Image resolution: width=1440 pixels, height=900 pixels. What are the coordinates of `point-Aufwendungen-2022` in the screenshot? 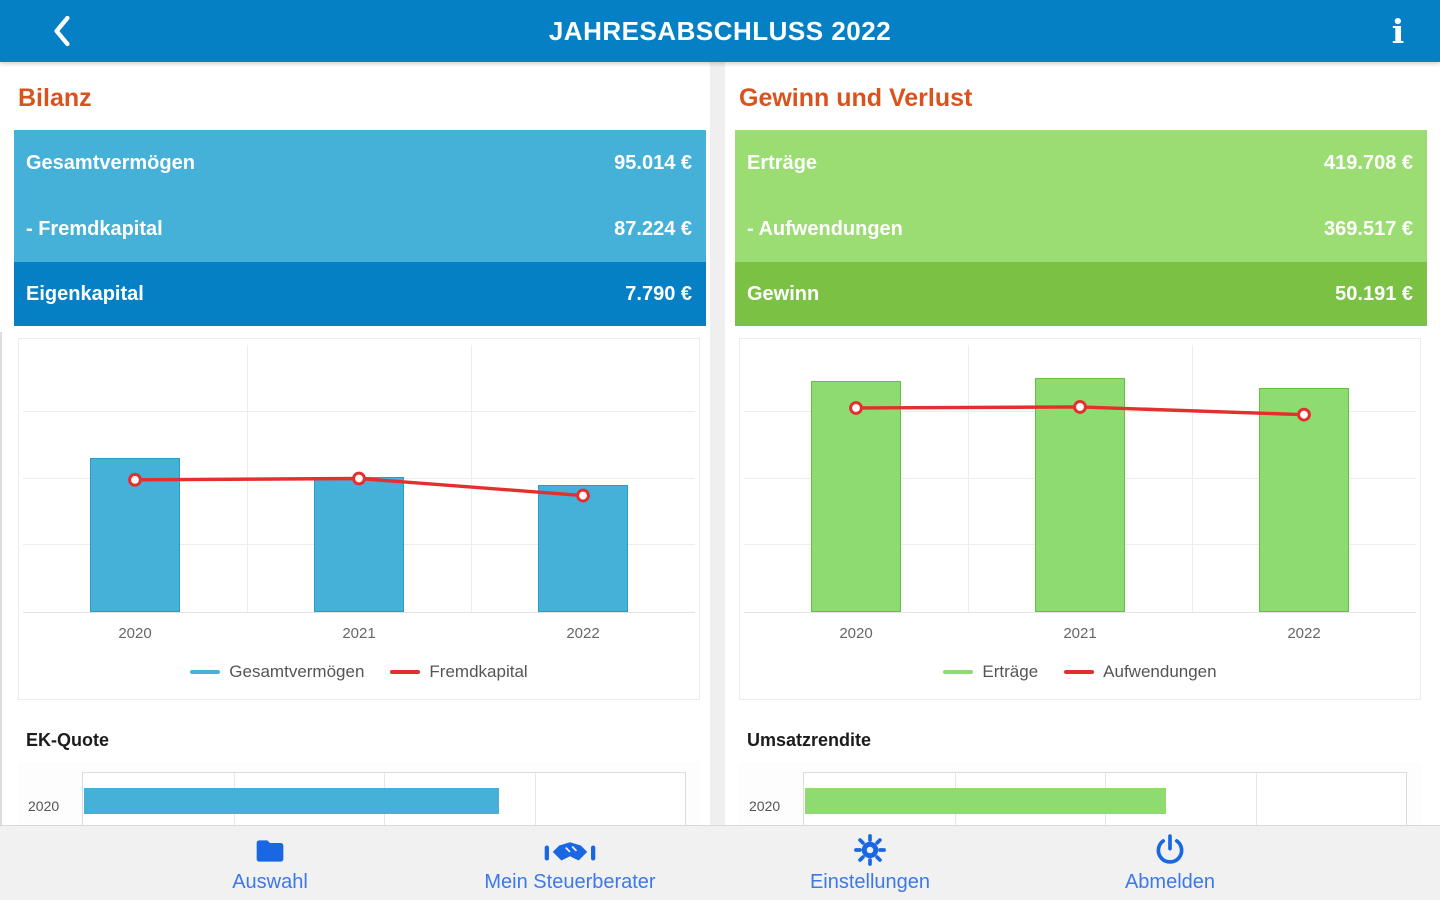 It's located at (1304, 414).